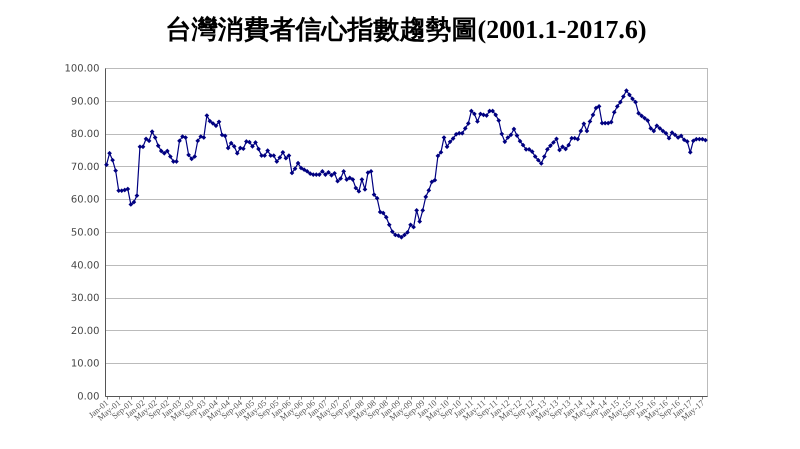 The width and height of the screenshot is (800, 449). Describe the element at coordinates (406, 29) in the screenshot. I see `chart-title: 台灣消費者信心指數趨勢圖(2001.1-2017.6)` at that location.